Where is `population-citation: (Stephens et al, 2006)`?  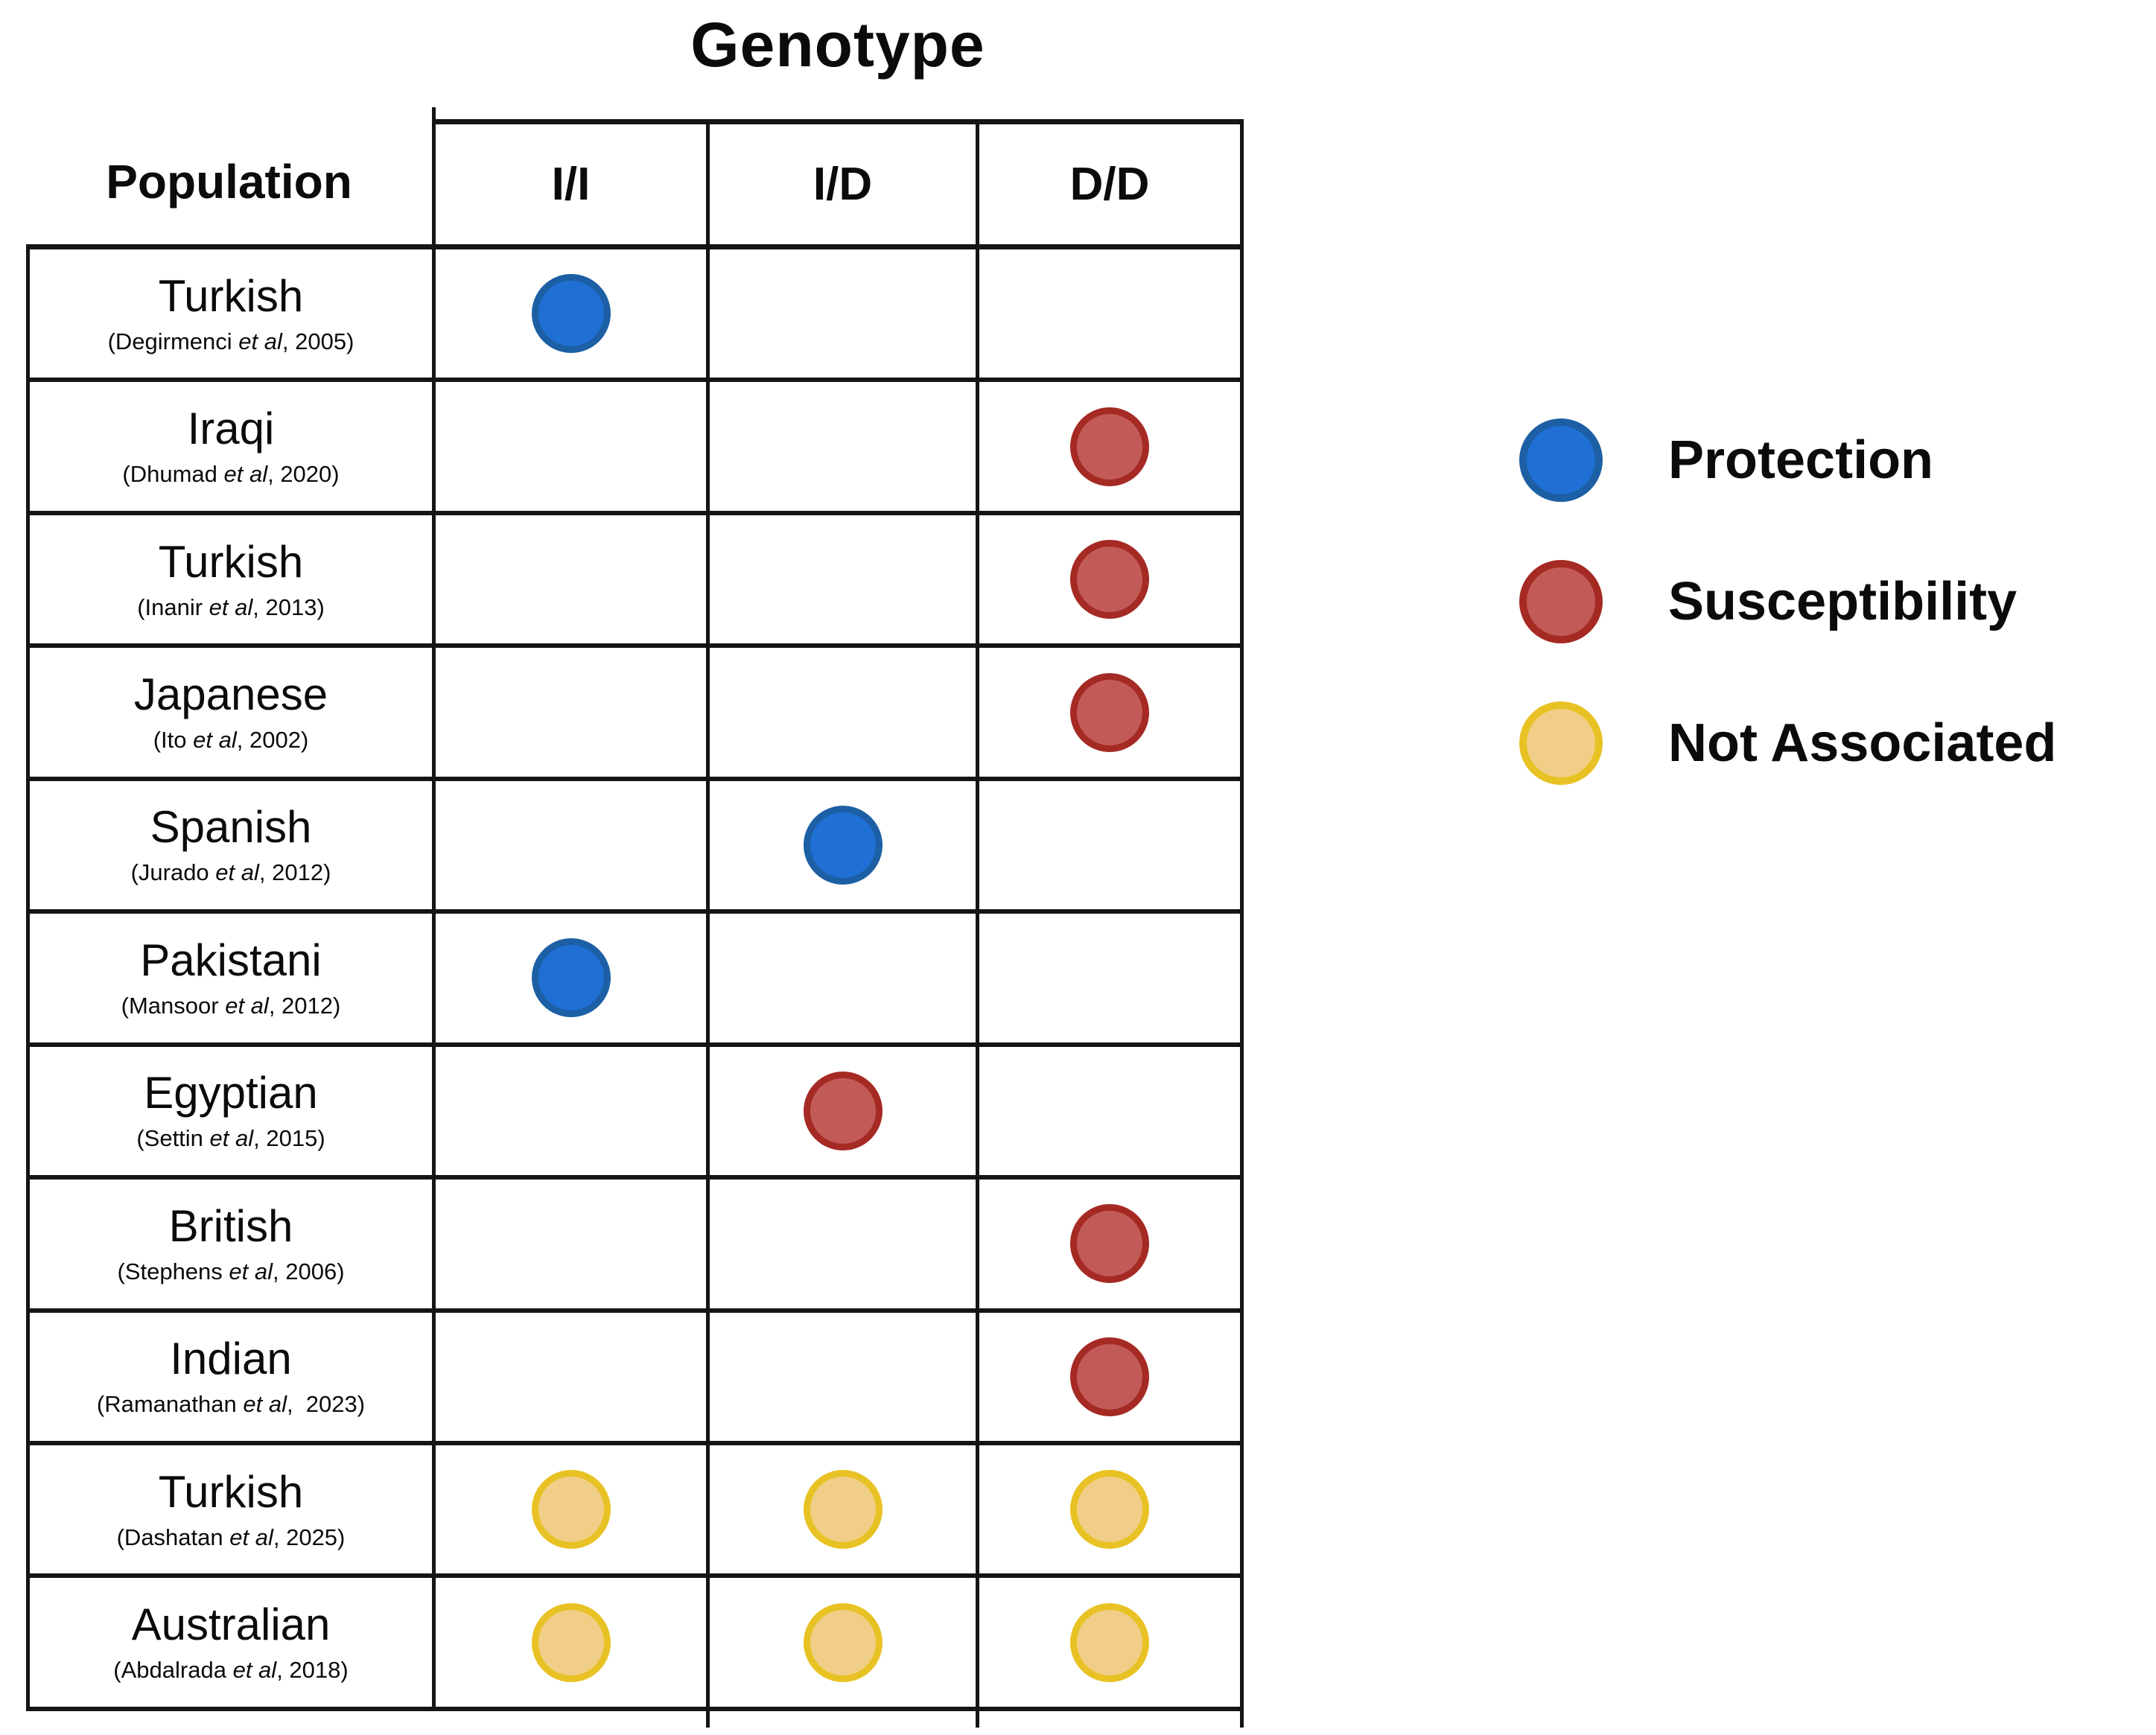
population-citation: (Stephens et al, 2006) is located at coordinates (230, 1271).